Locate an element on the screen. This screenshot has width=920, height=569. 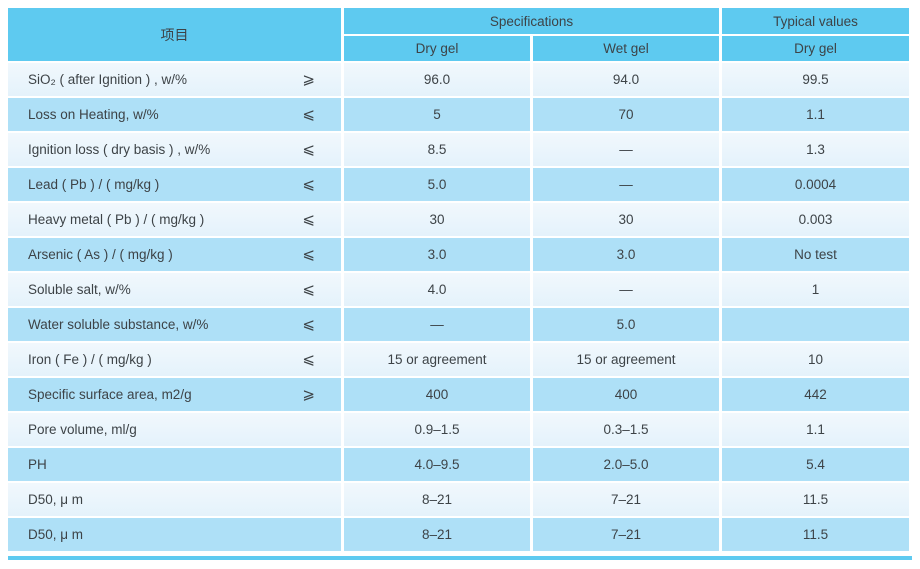
item-label: Specific surface area, m2/g is located at coordinates (110, 394).